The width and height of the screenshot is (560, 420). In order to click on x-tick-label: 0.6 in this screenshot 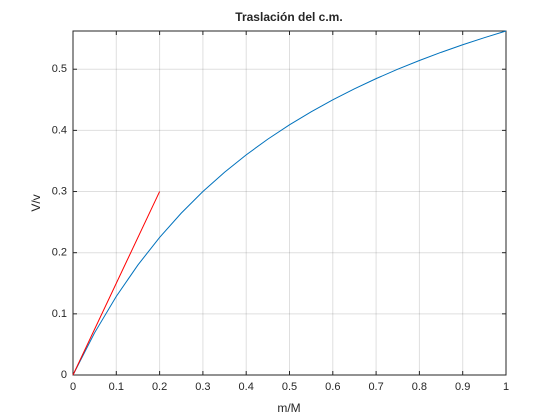, I will do `click(332, 387)`.